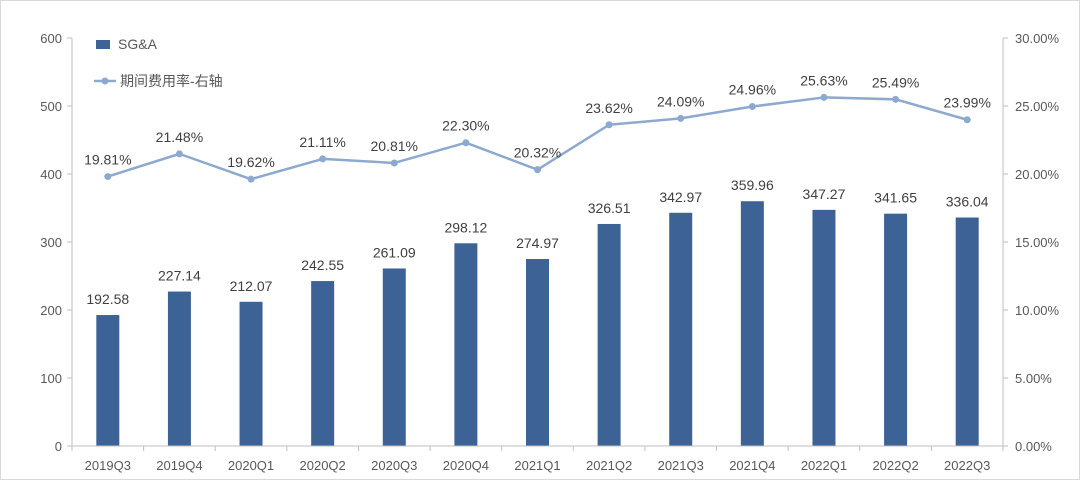  I want to click on line-data-label: 21.48%, so click(179, 137).